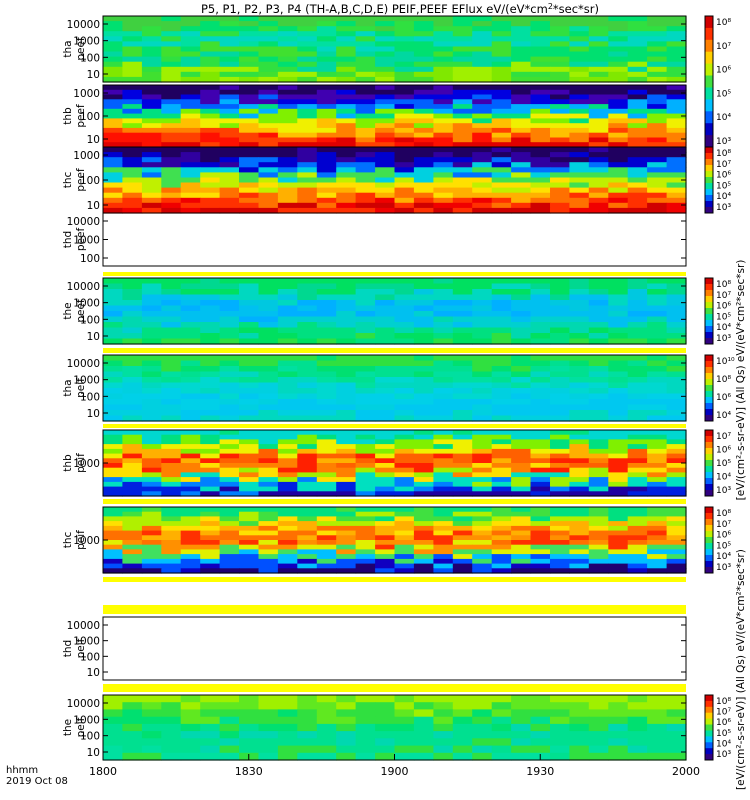 The height and width of the screenshot is (800, 750). I want to click on colorbar-tick-label: 10⁴, so click(723, 557).